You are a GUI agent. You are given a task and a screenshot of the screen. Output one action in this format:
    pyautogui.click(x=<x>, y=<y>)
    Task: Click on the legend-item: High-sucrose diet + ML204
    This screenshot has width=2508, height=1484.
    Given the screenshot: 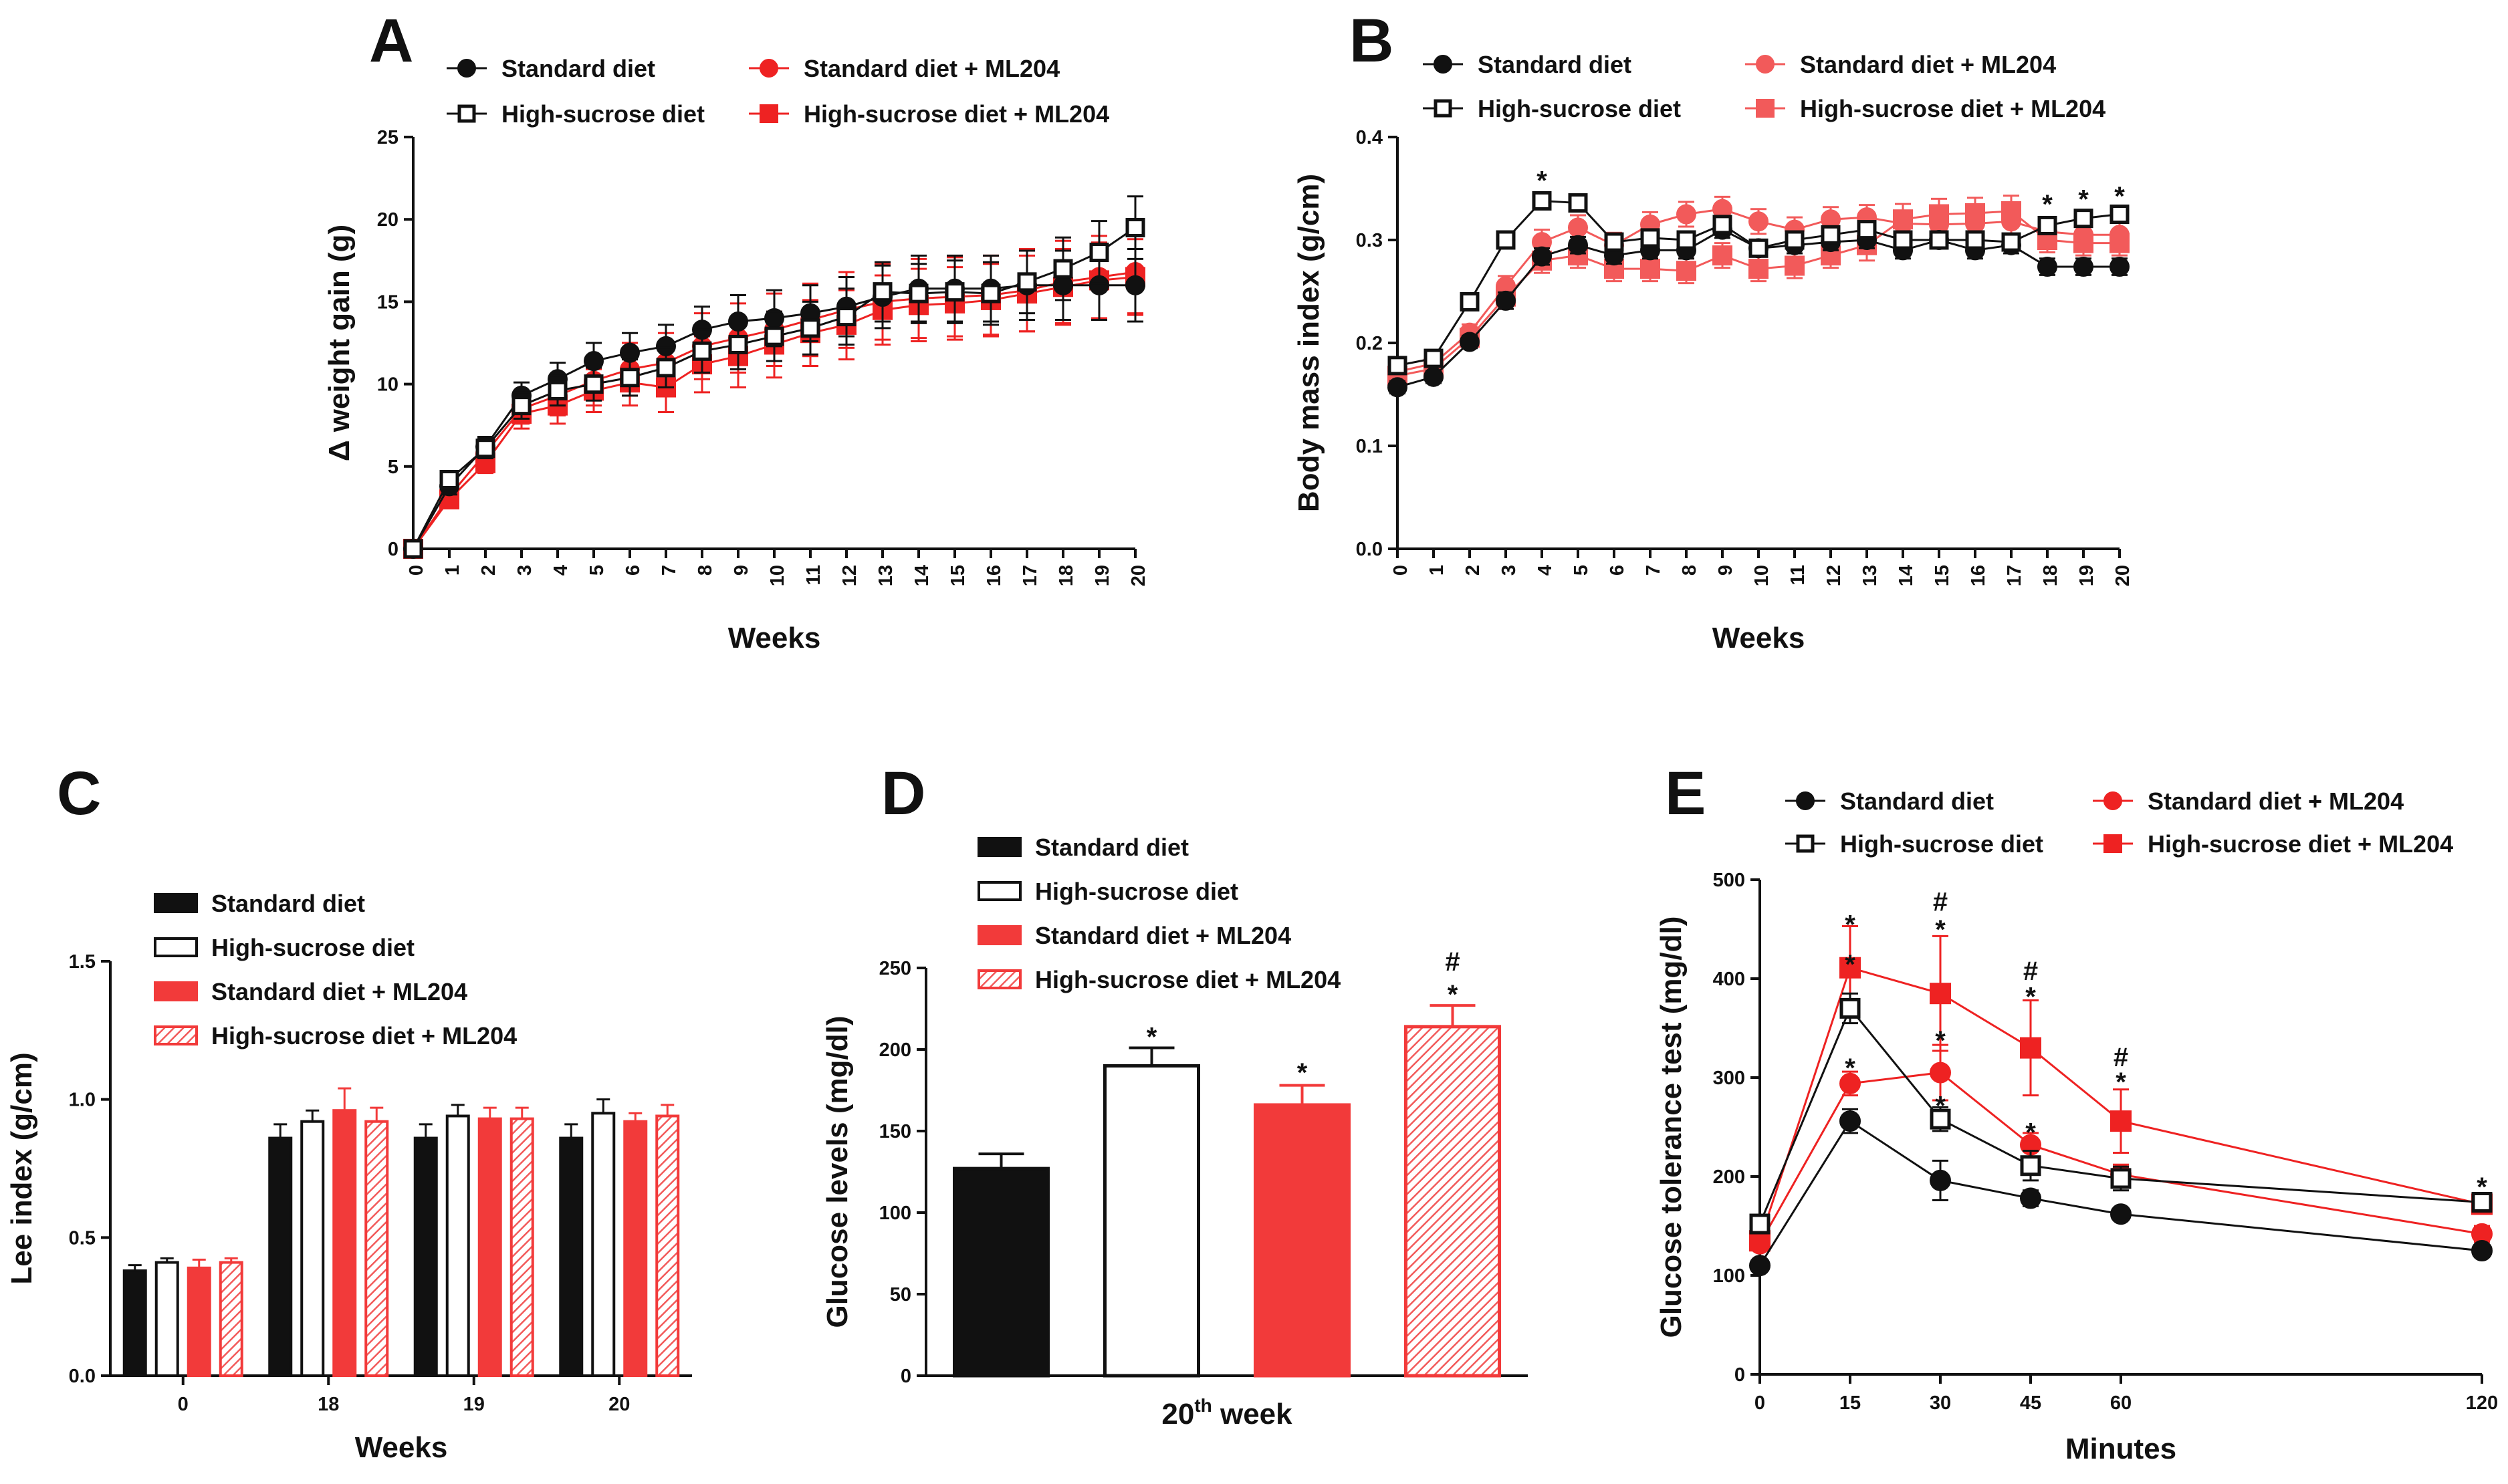 What is the action you would take?
    pyautogui.click(x=1925, y=108)
    